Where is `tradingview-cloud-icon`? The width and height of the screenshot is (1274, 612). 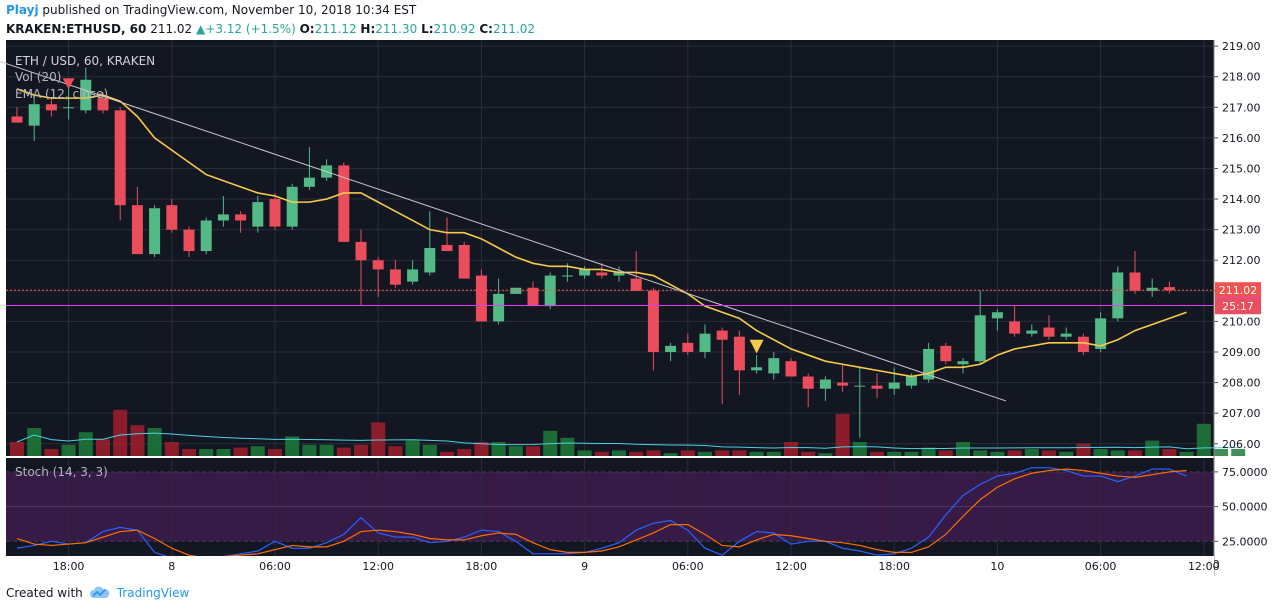
tradingview-cloud-icon is located at coordinates (99, 592).